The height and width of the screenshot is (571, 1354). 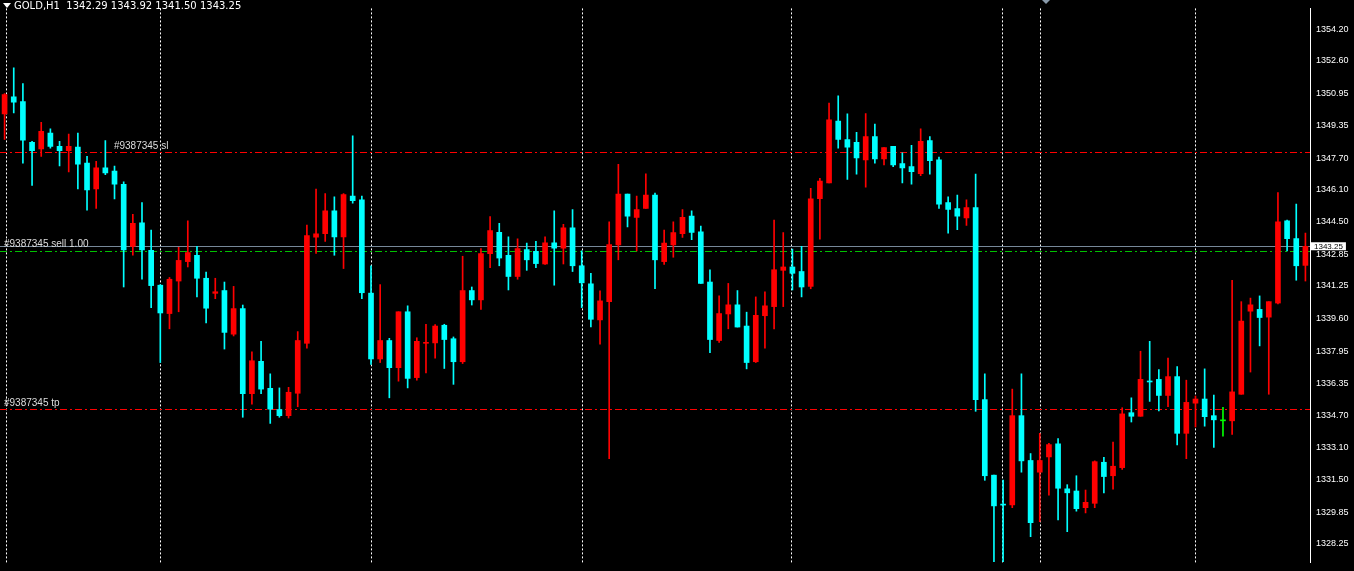 I want to click on y-tick-label: 1354.20, so click(x=1332, y=28).